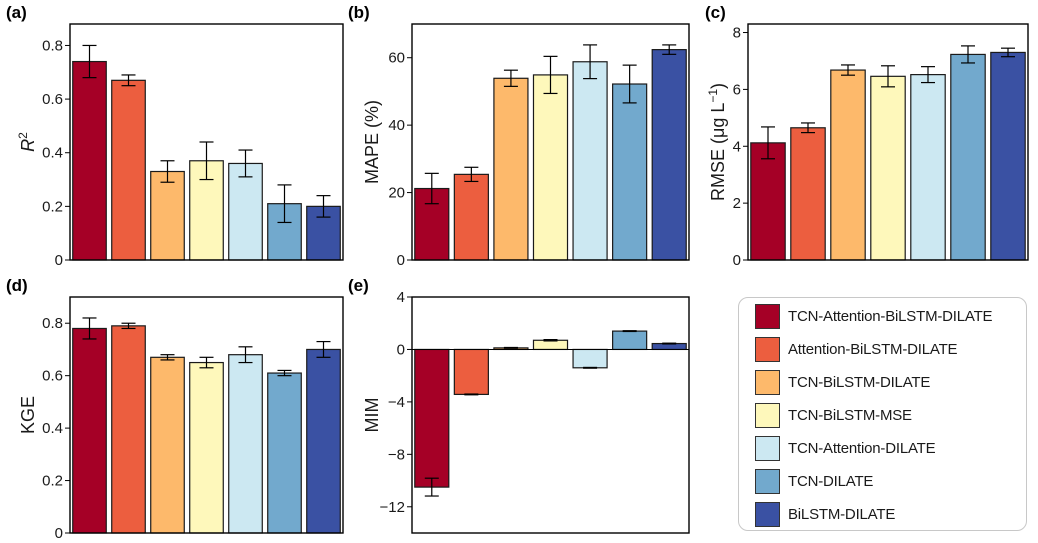 Image resolution: width=1038 pixels, height=543 pixels. What do you see at coordinates (17, 285) in the screenshot?
I see `panel-label: (d)` at bounding box center [17, 285].